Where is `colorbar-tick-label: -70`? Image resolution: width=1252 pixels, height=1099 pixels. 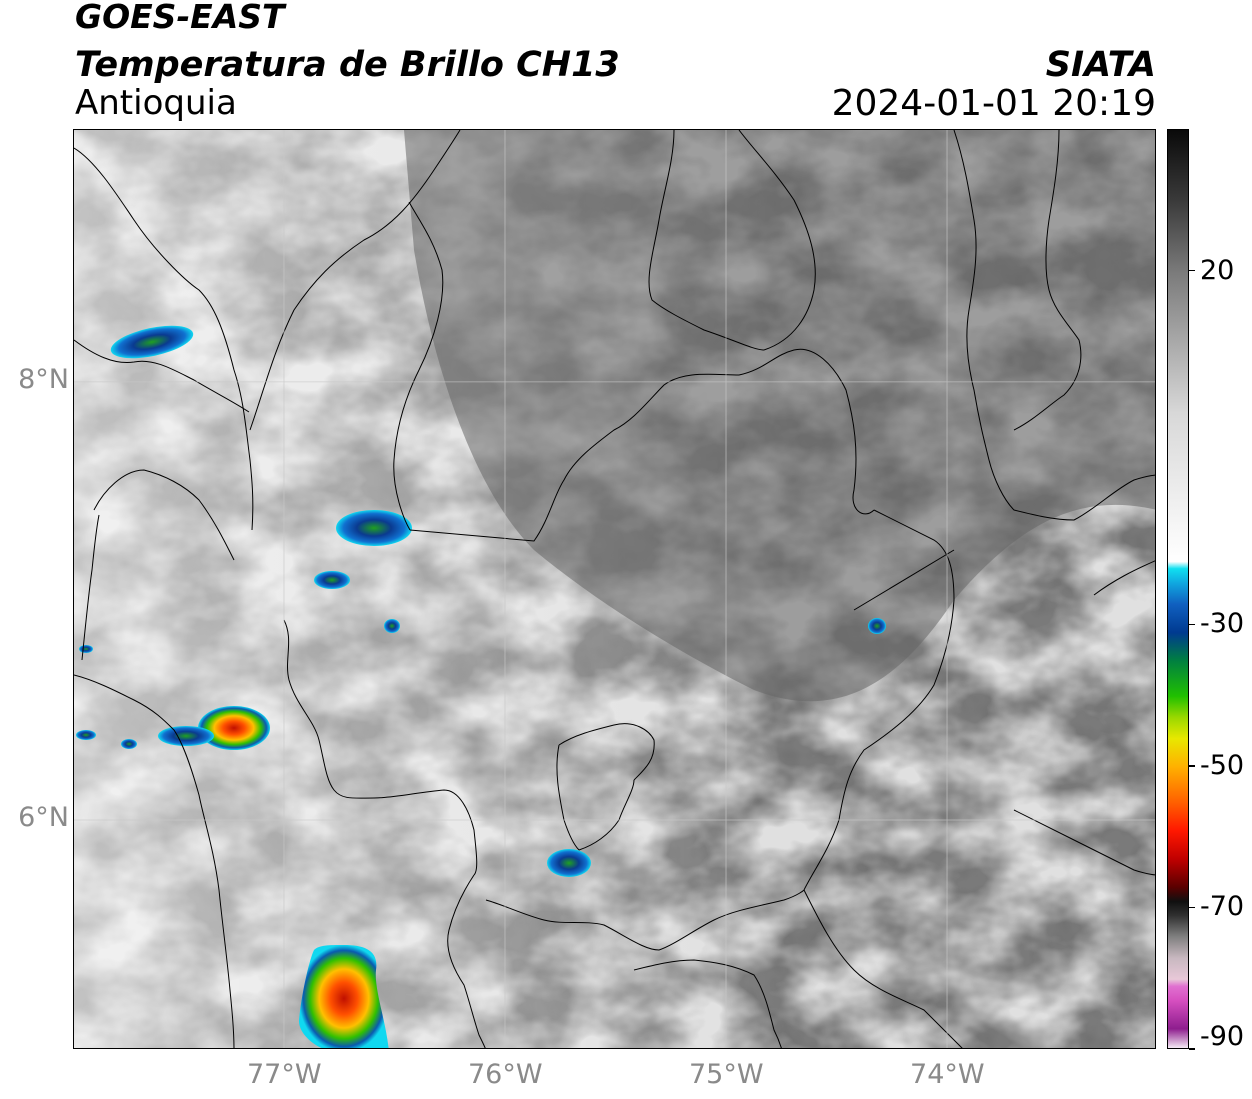 colorbar-tick-label: -70 is located at coordinates (1222, 907).